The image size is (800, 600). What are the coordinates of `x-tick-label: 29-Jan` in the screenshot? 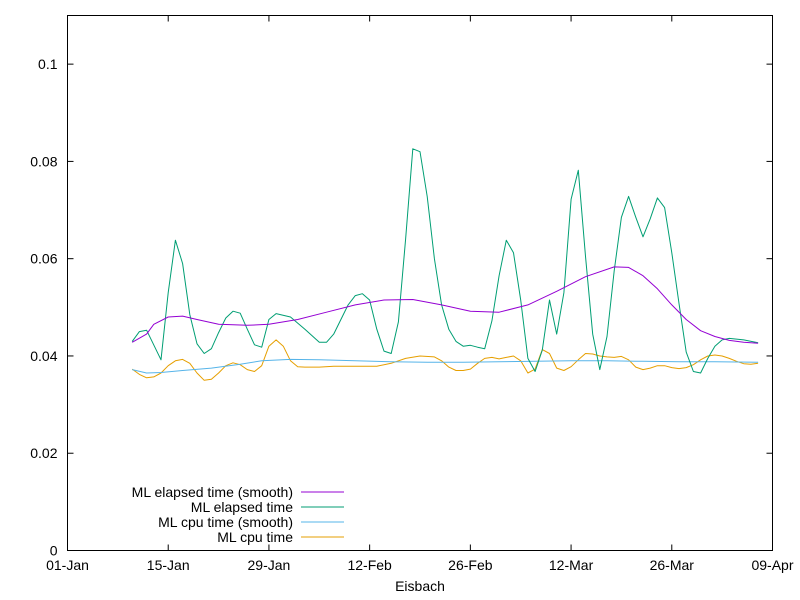 It's located at (269, 565).